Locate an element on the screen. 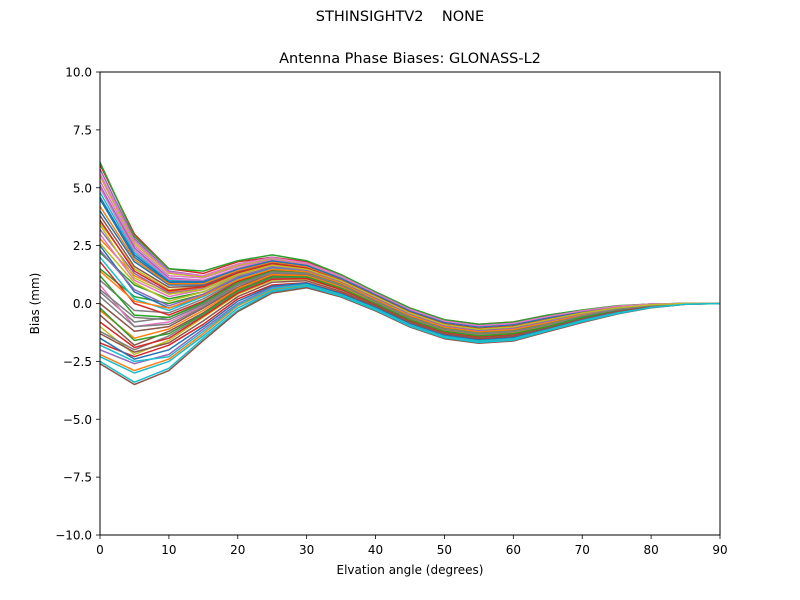  x-tick-label: 90 is located at coordinates (719, 550).